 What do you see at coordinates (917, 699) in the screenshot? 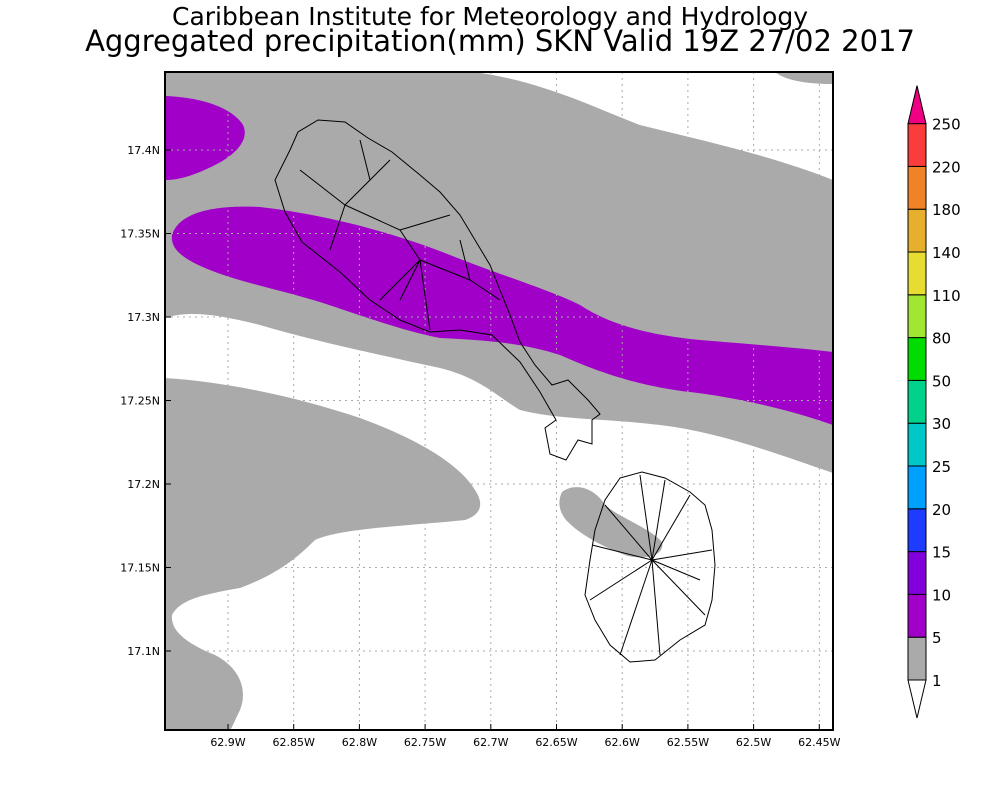
I see `colorbar-below-arrow` at bounding box center [917, 699].